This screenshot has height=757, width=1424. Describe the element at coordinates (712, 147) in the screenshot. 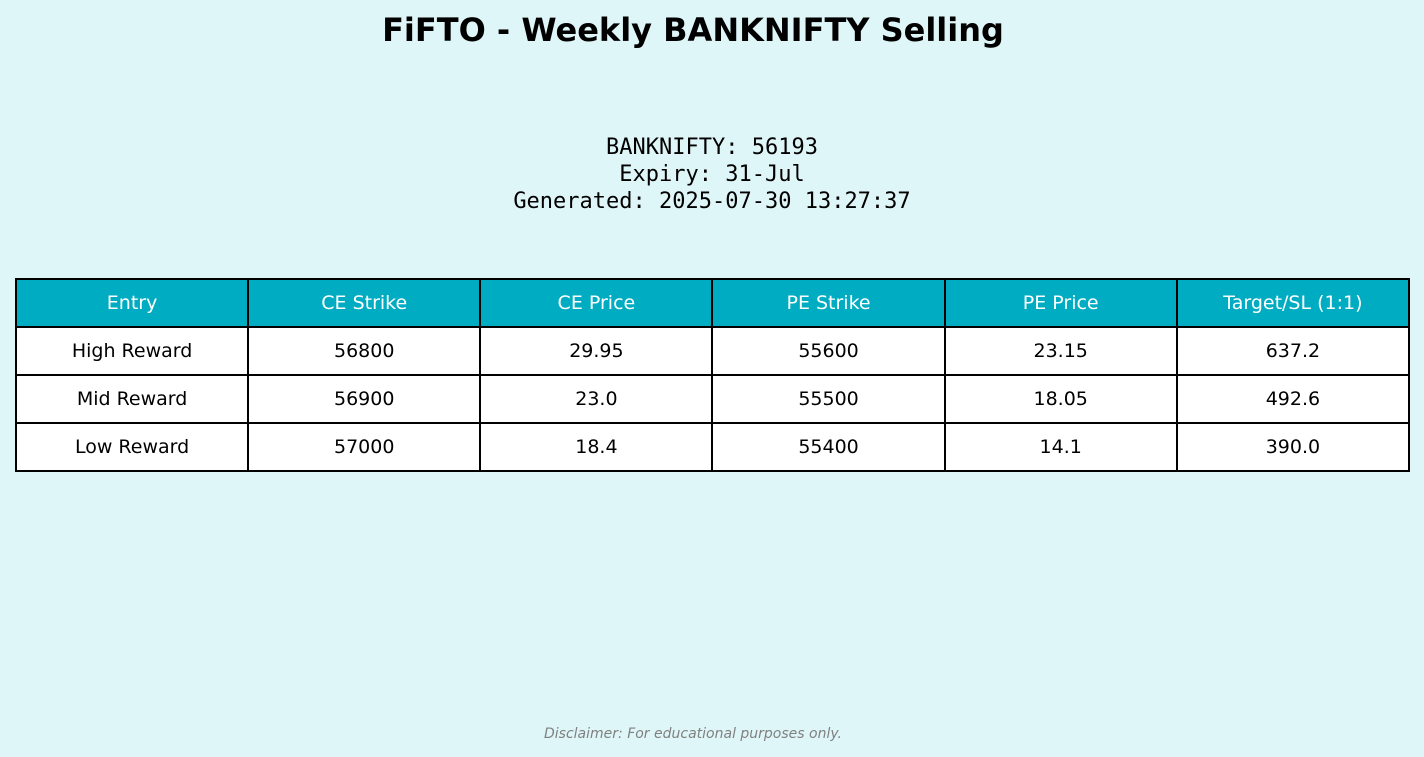

I see `index-price-line: BANKNIFTY: 56193` at that location.